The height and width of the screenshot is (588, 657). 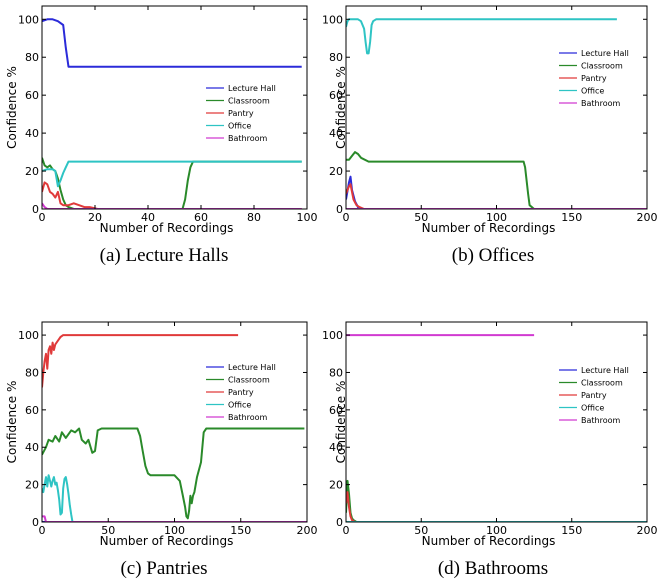 I want to click on caption-pantries: (c) Pantries, so click(x=164, y=568).